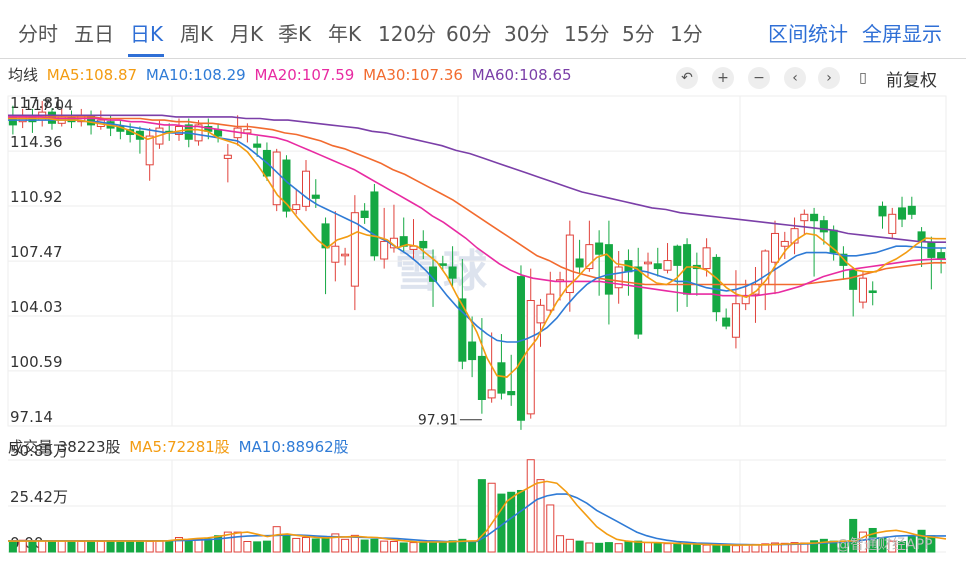 The image size is (966, 562). What do you see at coordinates (38, 34) in the screenshot?
I see `tab-0: 分时` at bounding box center [38, 34].